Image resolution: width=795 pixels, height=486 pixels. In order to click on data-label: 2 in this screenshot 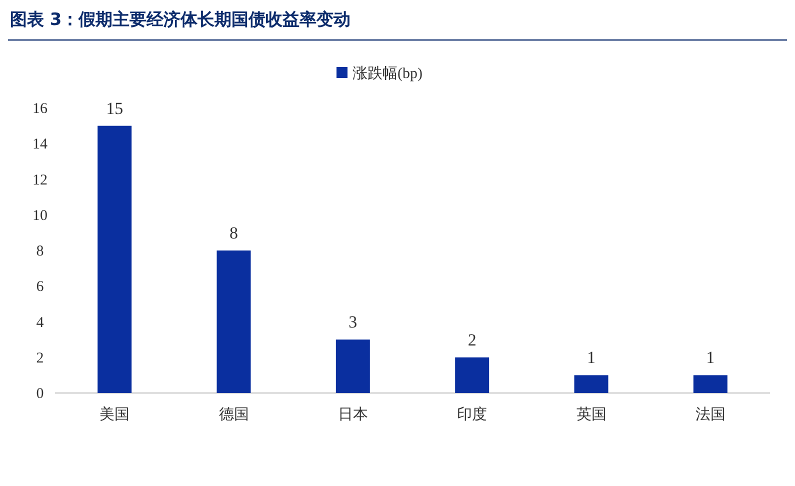, I will do `click(472, 340)`.